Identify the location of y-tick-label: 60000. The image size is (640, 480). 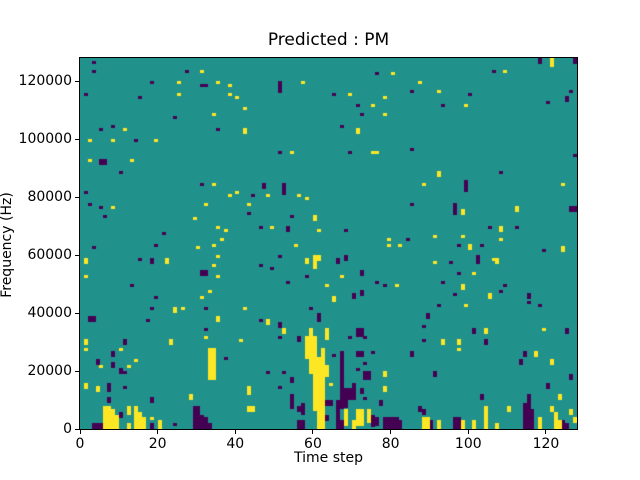
(49, 255).